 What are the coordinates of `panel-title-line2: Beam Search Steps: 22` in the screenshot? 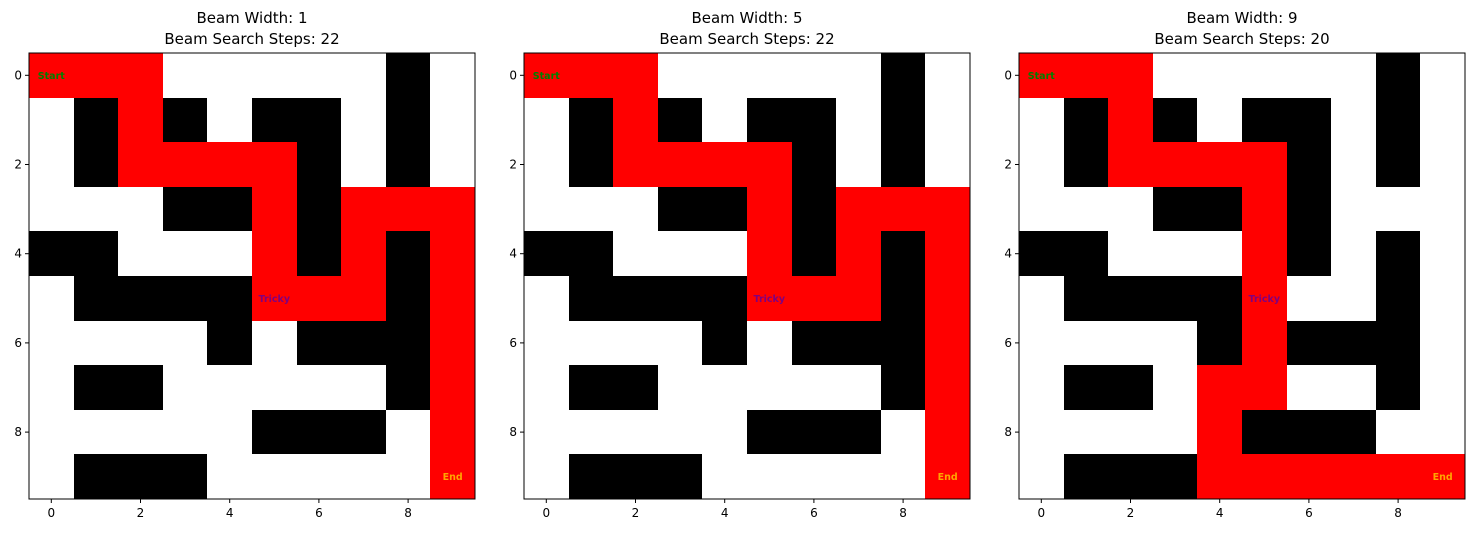 It's located at (251, 39).